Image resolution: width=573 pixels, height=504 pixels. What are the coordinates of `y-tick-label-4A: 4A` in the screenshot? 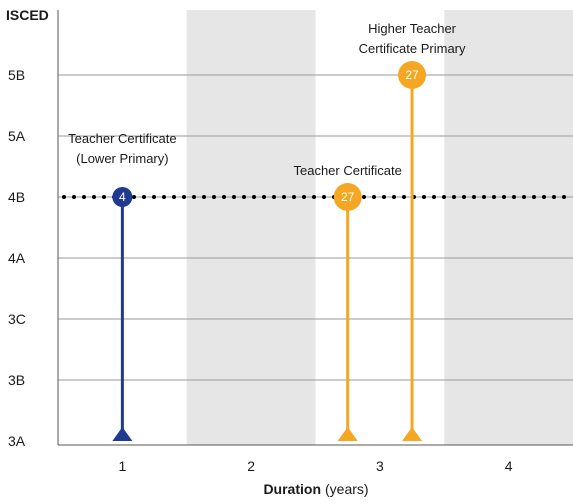 It's located at (17, 258).